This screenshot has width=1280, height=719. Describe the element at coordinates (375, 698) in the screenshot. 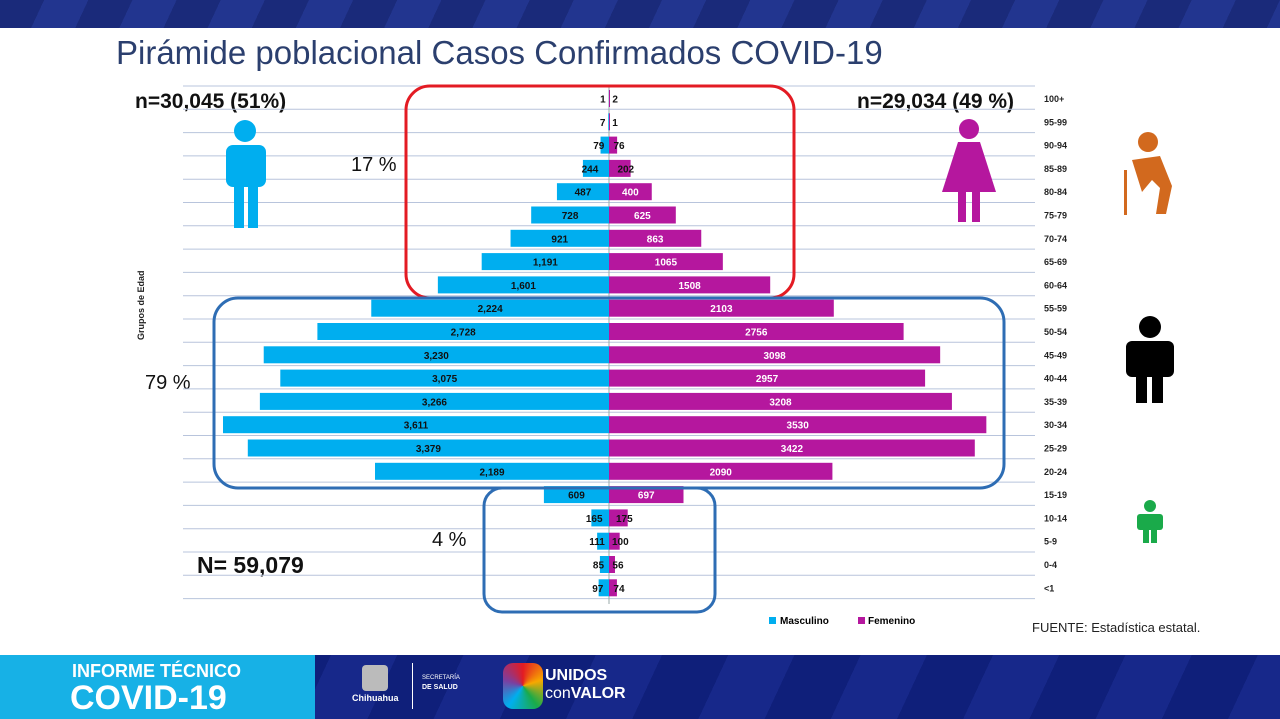

I see `state-name: Chihuahua` at that location.